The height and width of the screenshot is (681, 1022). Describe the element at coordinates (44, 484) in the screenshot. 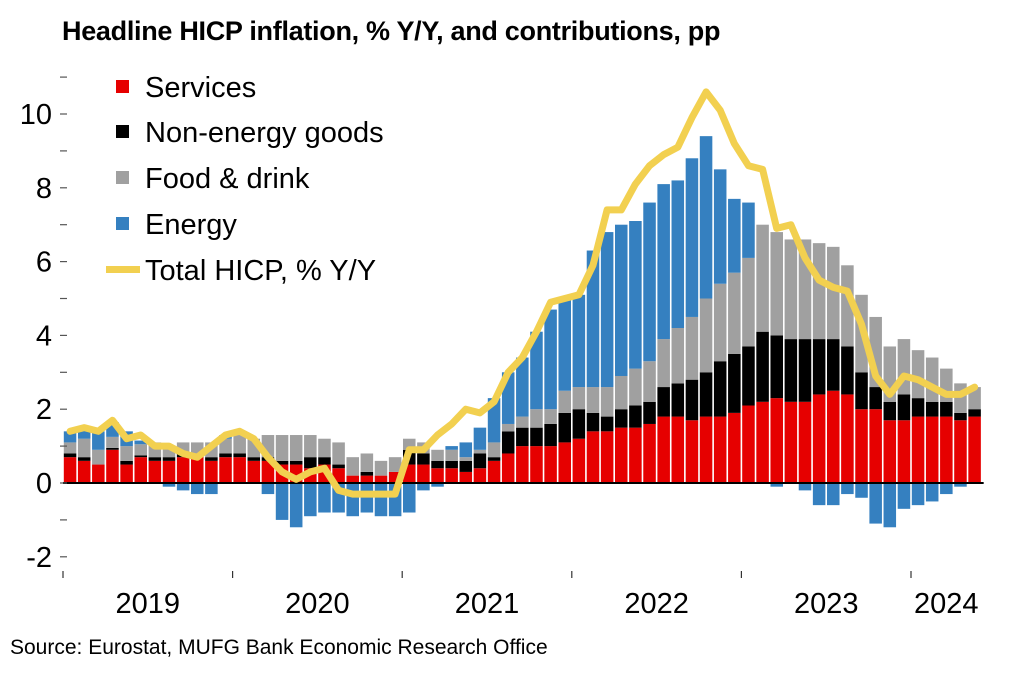

I see `y-tick-label: 0` at that location.